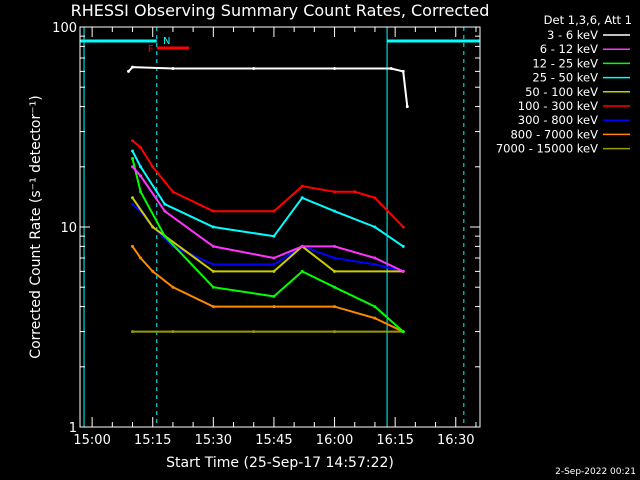  Describe the element at coordinates (64, 28) in the screenshot. I see `y-tick-label: 100` at that location.